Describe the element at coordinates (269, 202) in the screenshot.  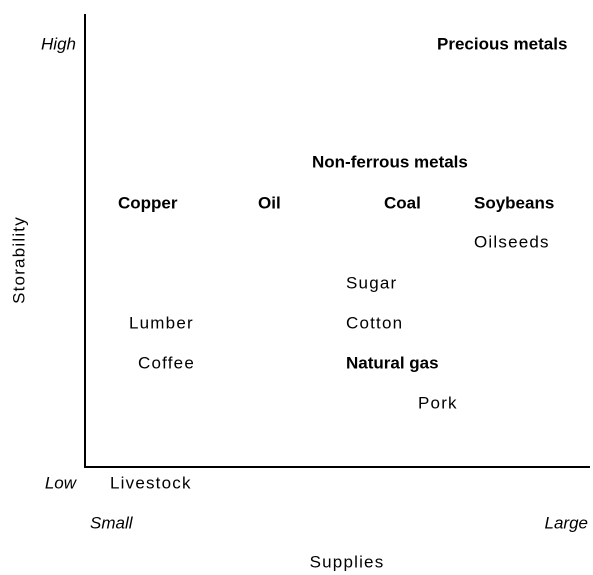
I see `commodity-label: Oil` at that location.